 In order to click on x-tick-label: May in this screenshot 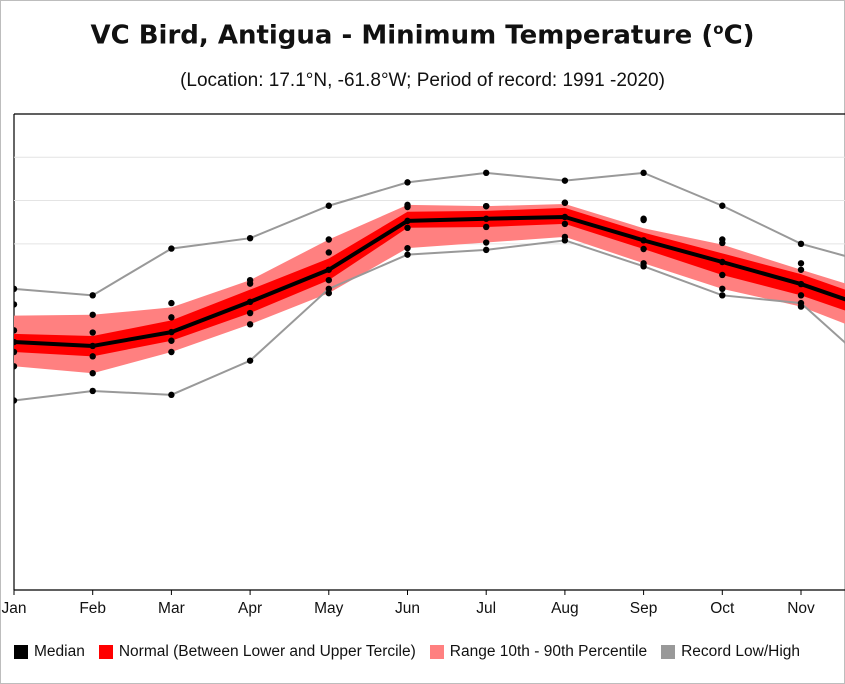, I will do `click(329, 608)`.